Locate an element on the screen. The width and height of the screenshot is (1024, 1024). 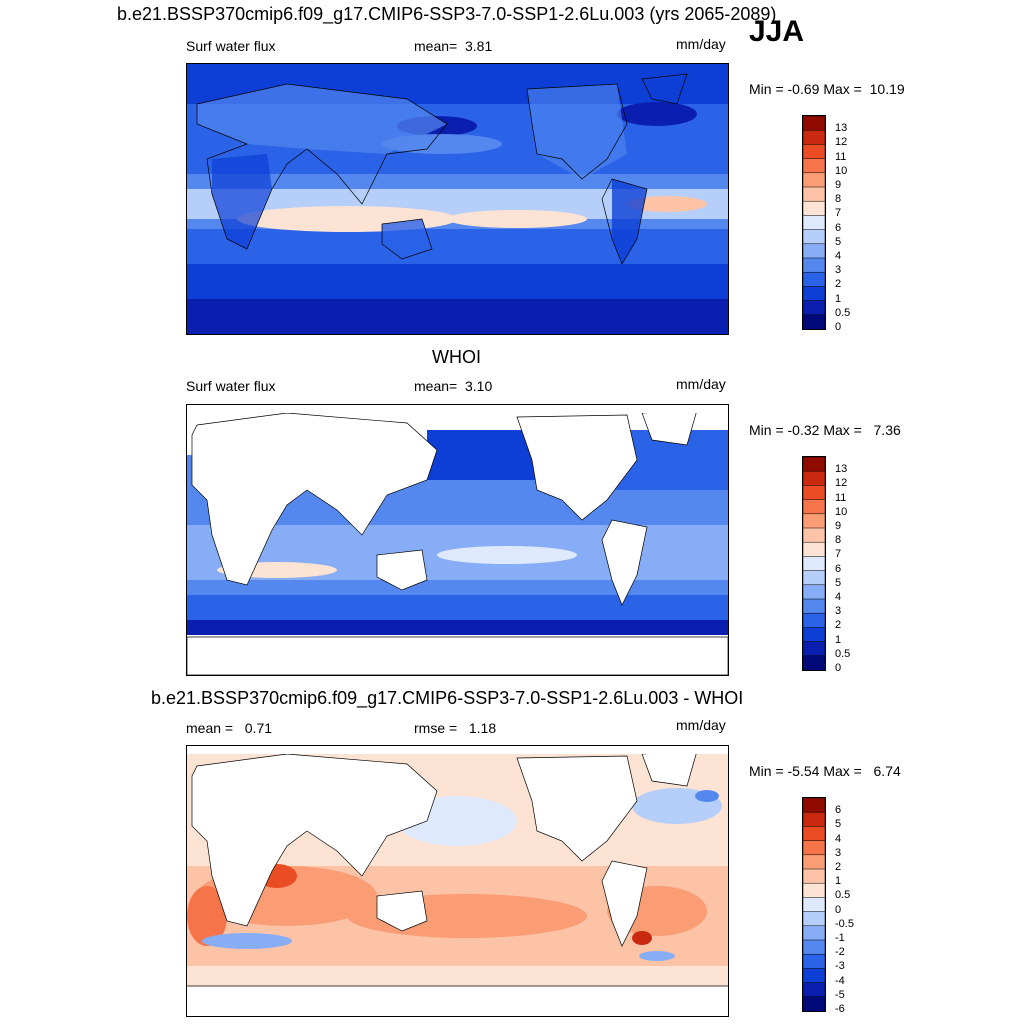
colorbar-tick-label: -3 is located at coordinates (840, 966).